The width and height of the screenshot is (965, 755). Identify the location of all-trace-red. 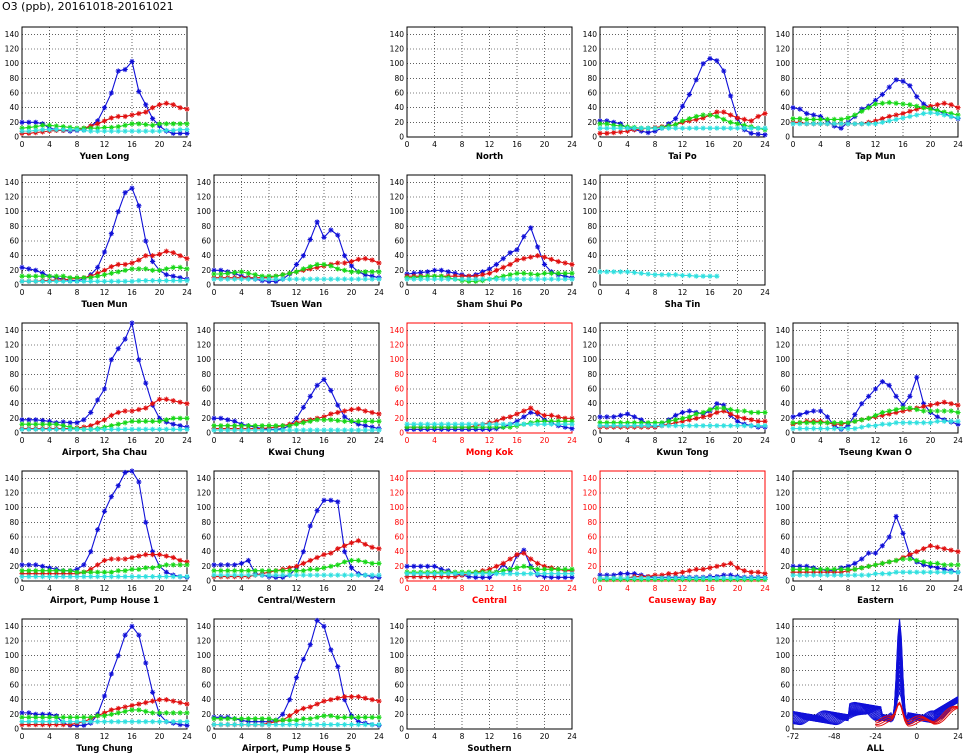
(917, 714).